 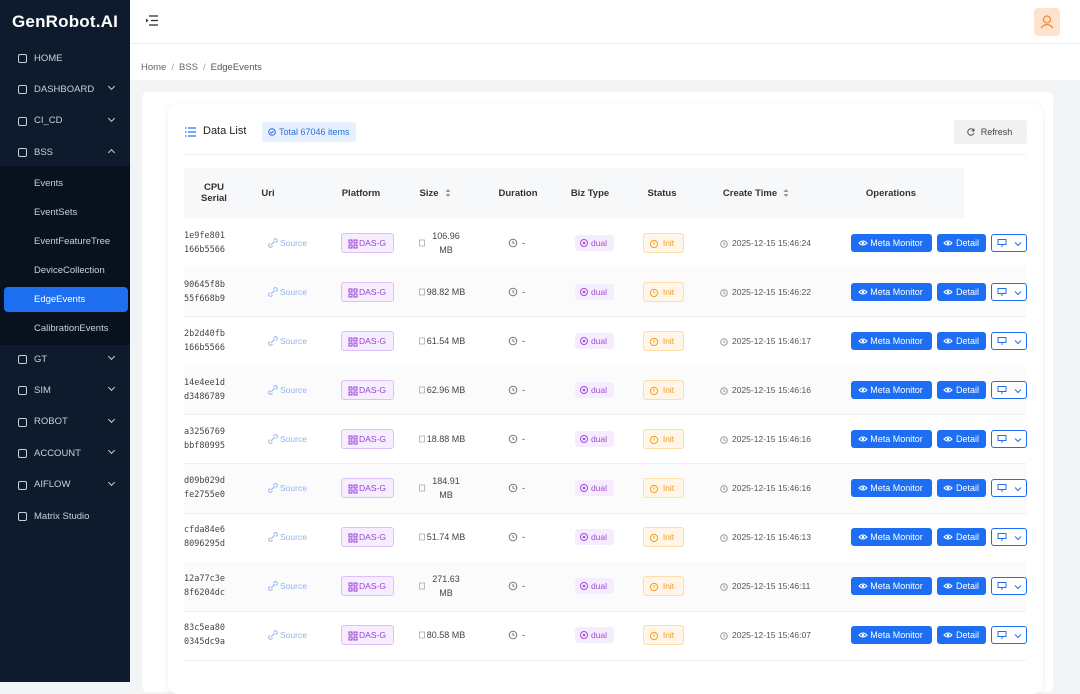 What do you see at coordinates (1047, 22) in the screenshot?
I see `avatar` at bounding box center [1047, 22].